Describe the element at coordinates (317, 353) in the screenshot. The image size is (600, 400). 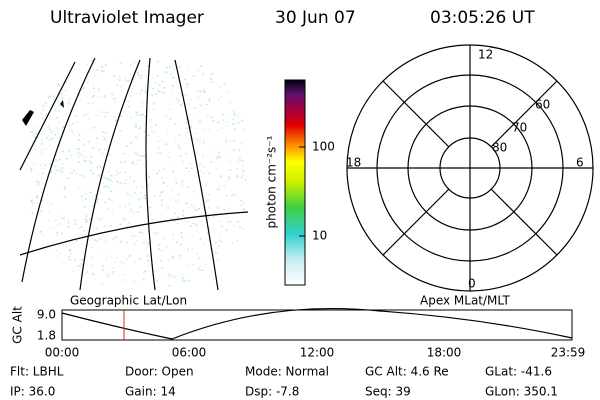
I see `timeline-x-tick: 12:00` at that location.